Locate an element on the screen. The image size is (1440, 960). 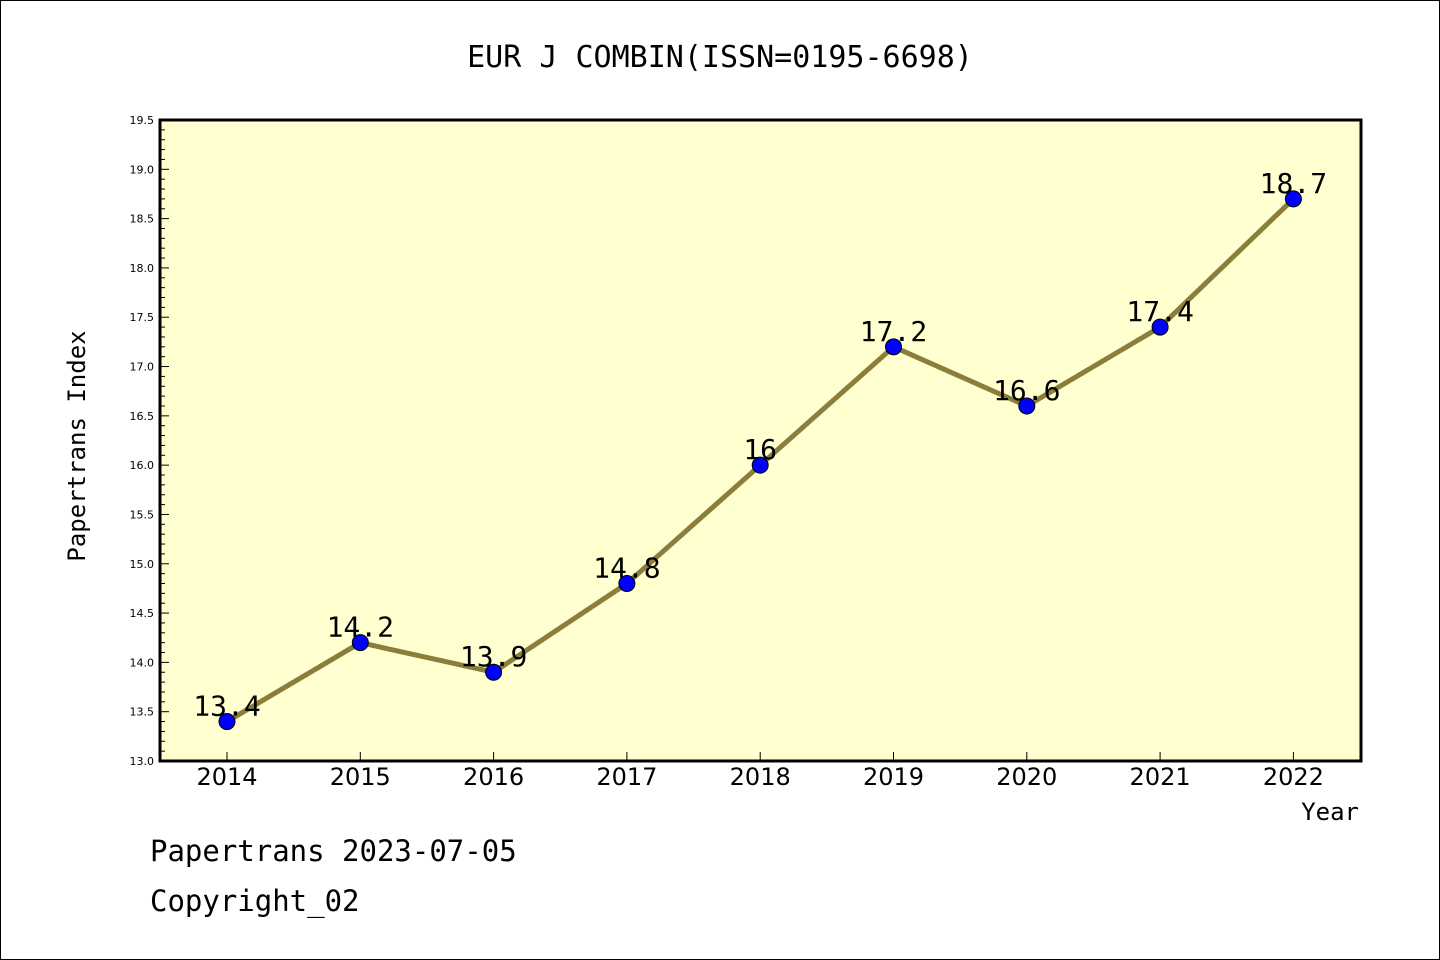
footer-date: Papertrans 2023-07-05 is located at coordinates (333, 851).